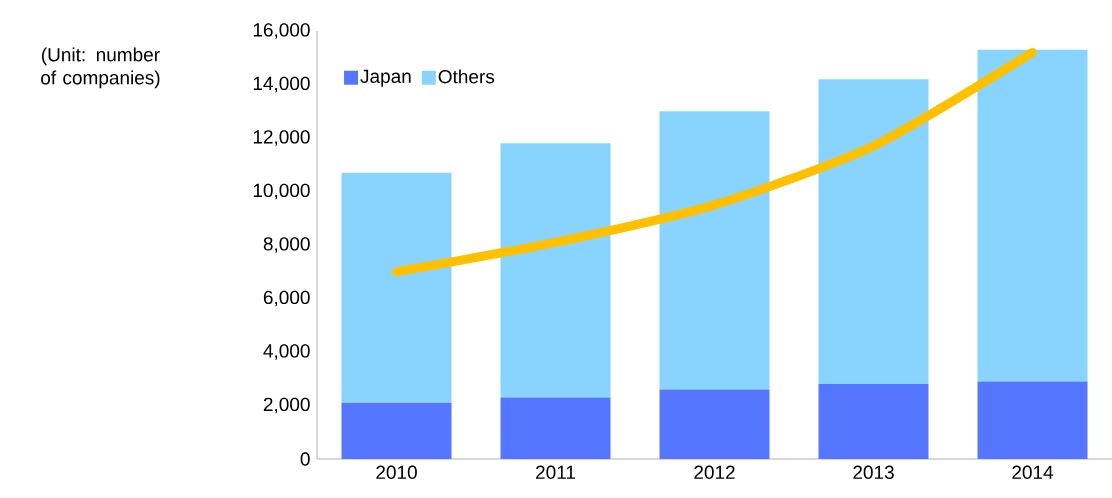 Image resolution: width=1112 pixels, height=498 pixels. Describe the element at coordinates (714, 472) in the screenshot. I see `x-tick-label: 2012` at that location.